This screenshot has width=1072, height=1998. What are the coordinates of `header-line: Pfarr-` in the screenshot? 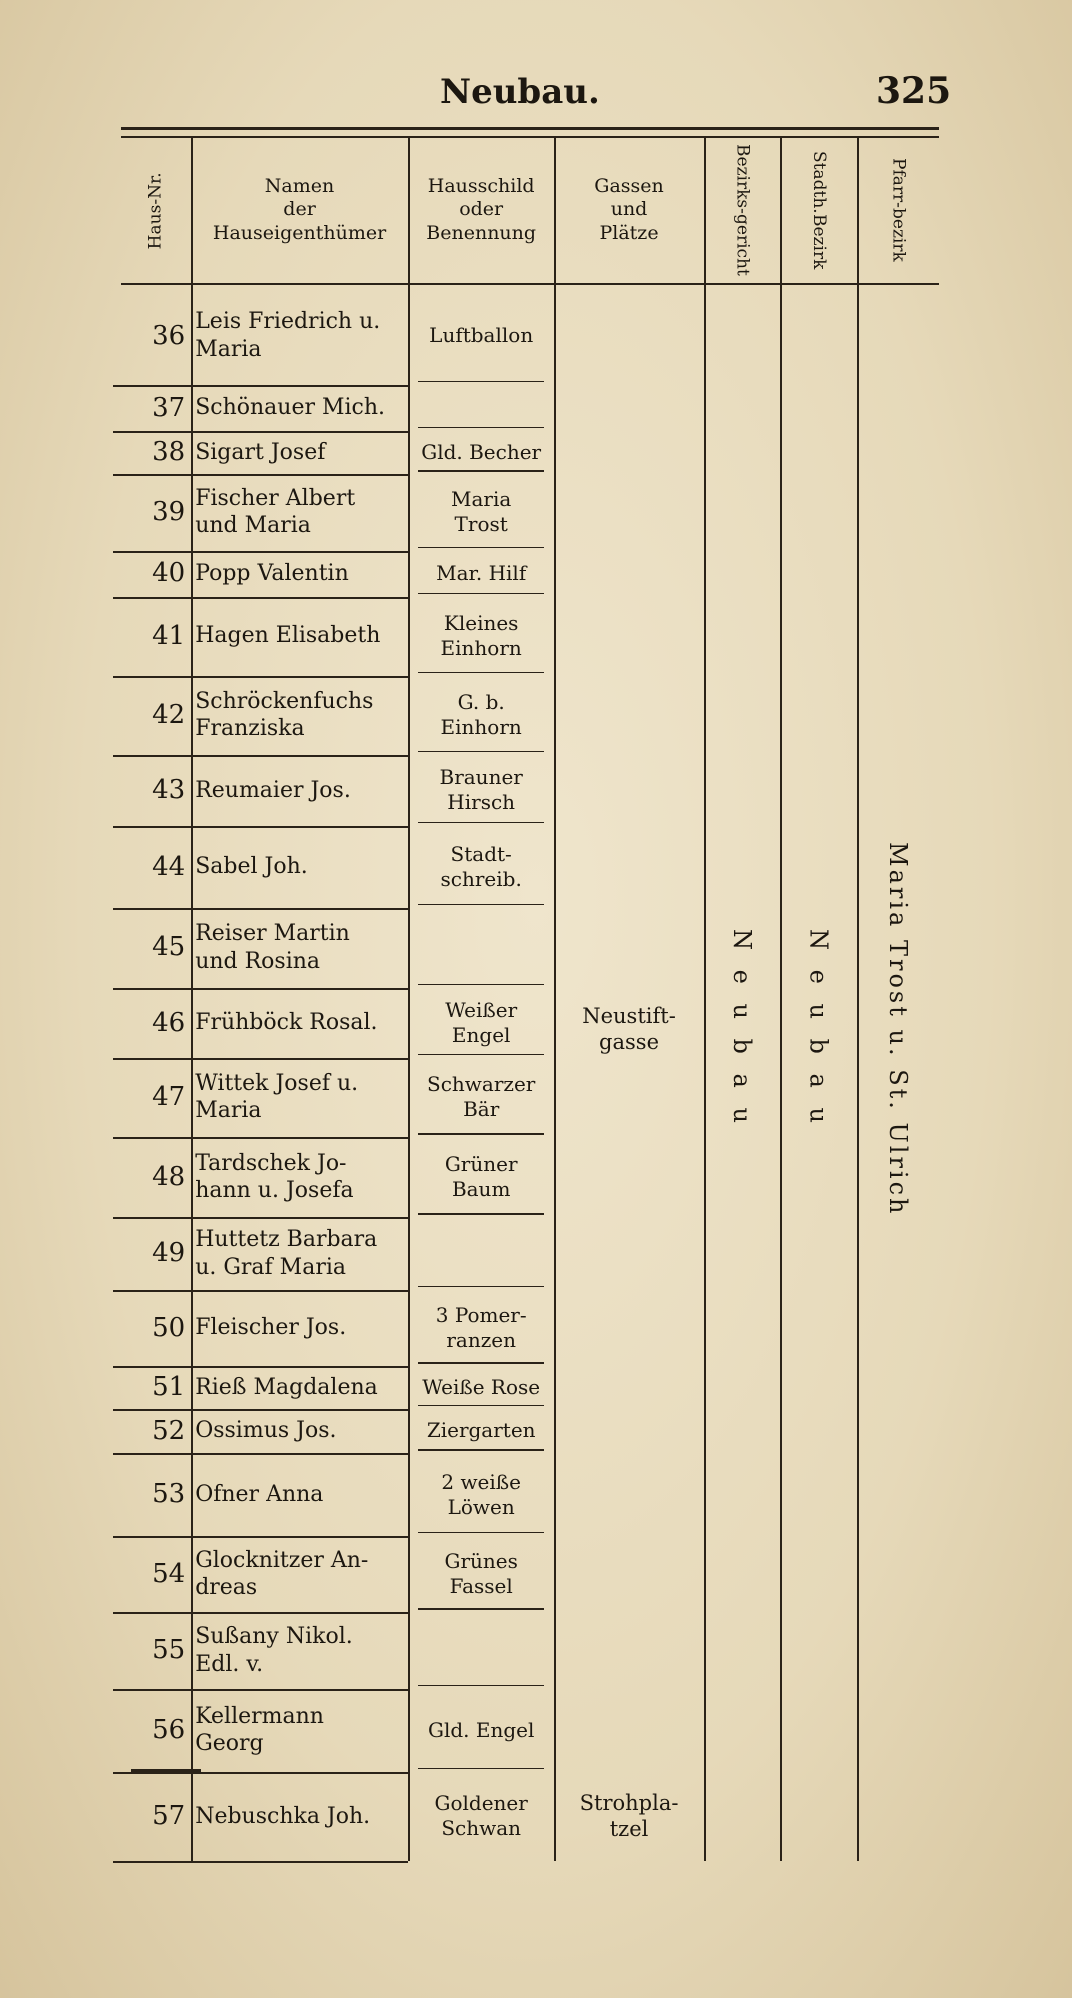 It's located at (898, 183).